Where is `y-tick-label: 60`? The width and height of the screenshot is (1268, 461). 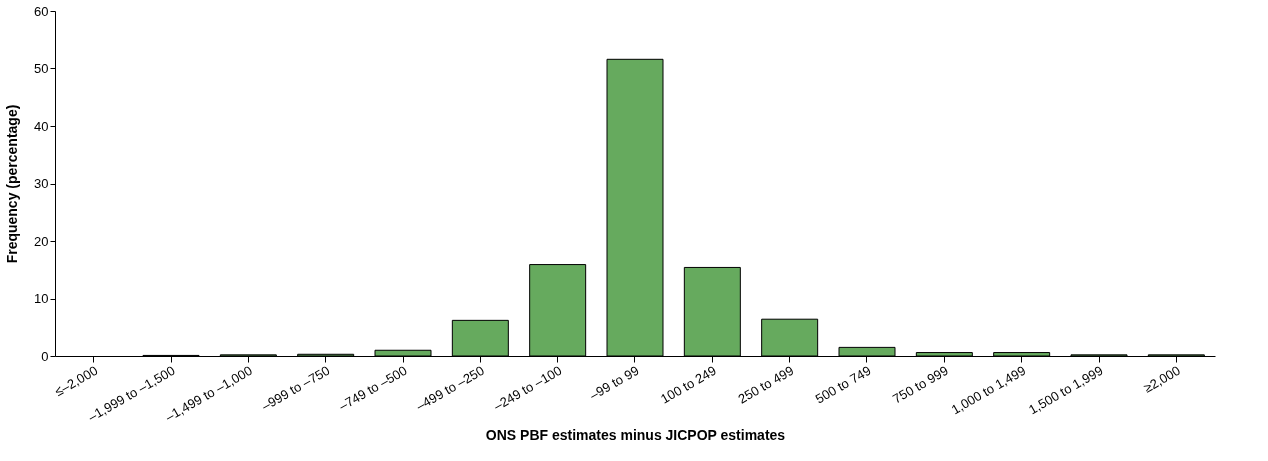 y-tick-label: 60 is located at coordinates (41, 11).